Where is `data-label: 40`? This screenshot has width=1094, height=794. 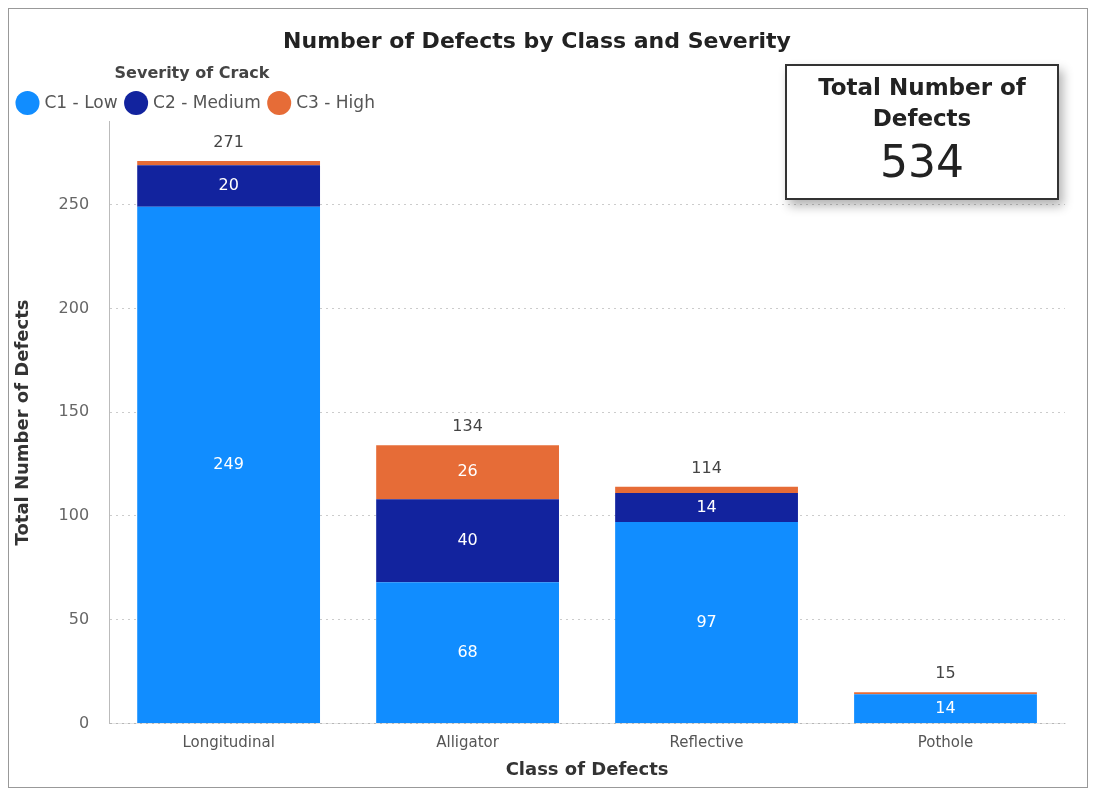
data-label: 40 is located at coordinates (467, 539).